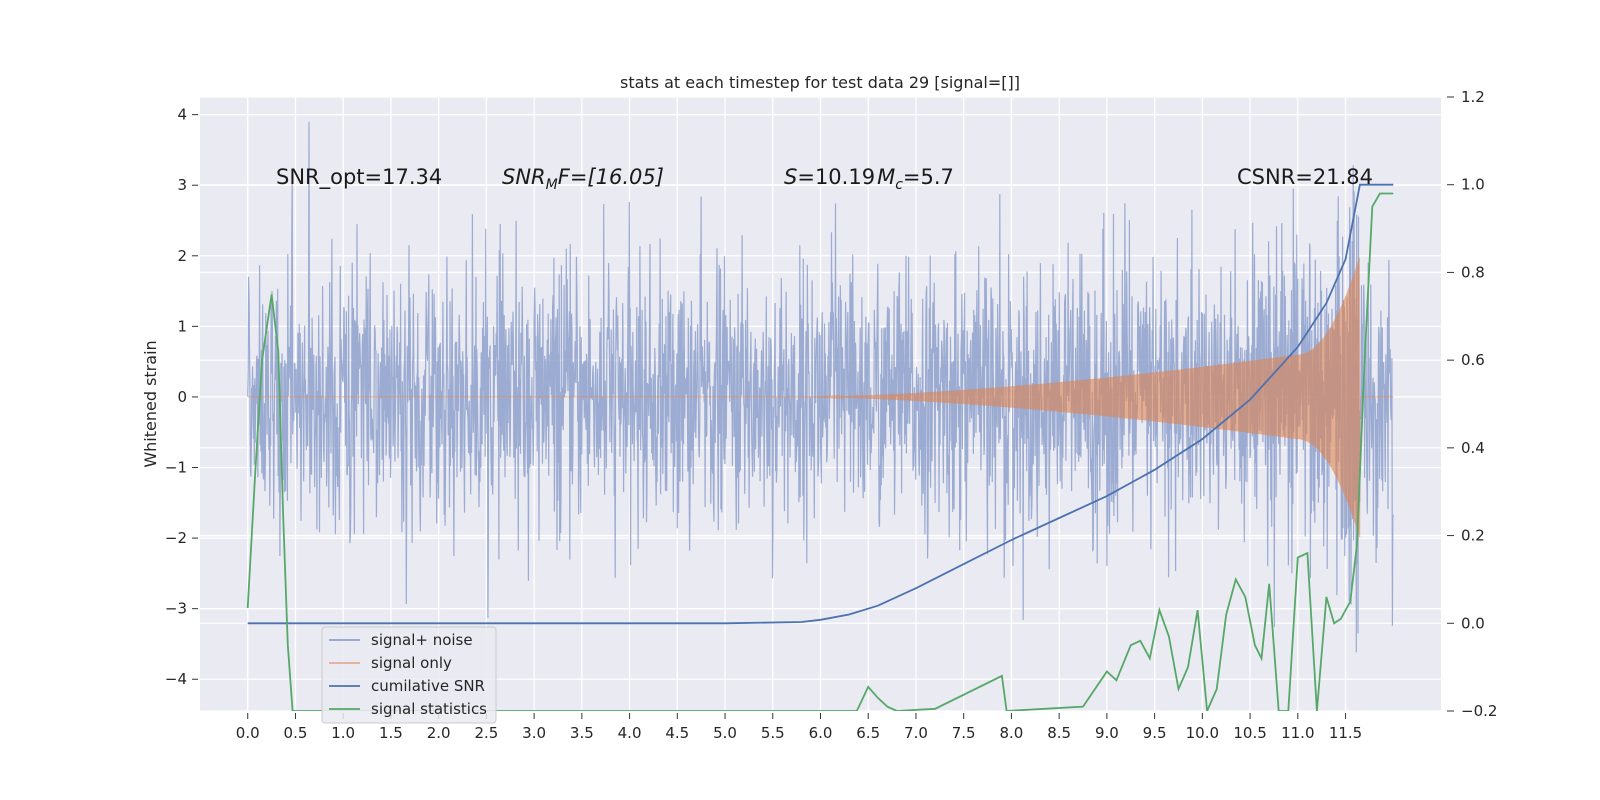 The height and width of the screenshot is (800, 1600). I want to click on y-tick-label: 0, so click(182, 397).